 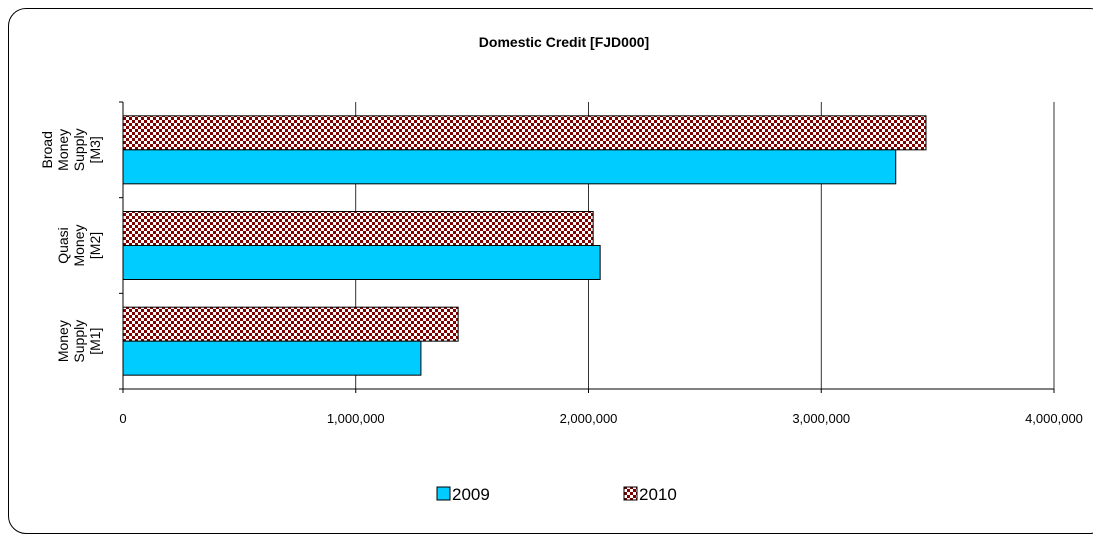 I want to click on category-label-line: [M2], so click(x=95, y=245).